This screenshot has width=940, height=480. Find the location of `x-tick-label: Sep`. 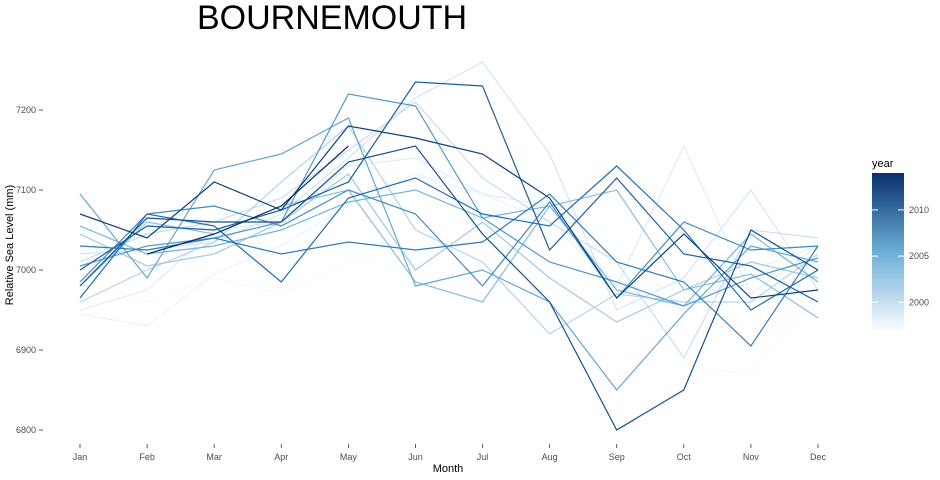

x-tick-label: Sep is located at coordinates (617, 457).